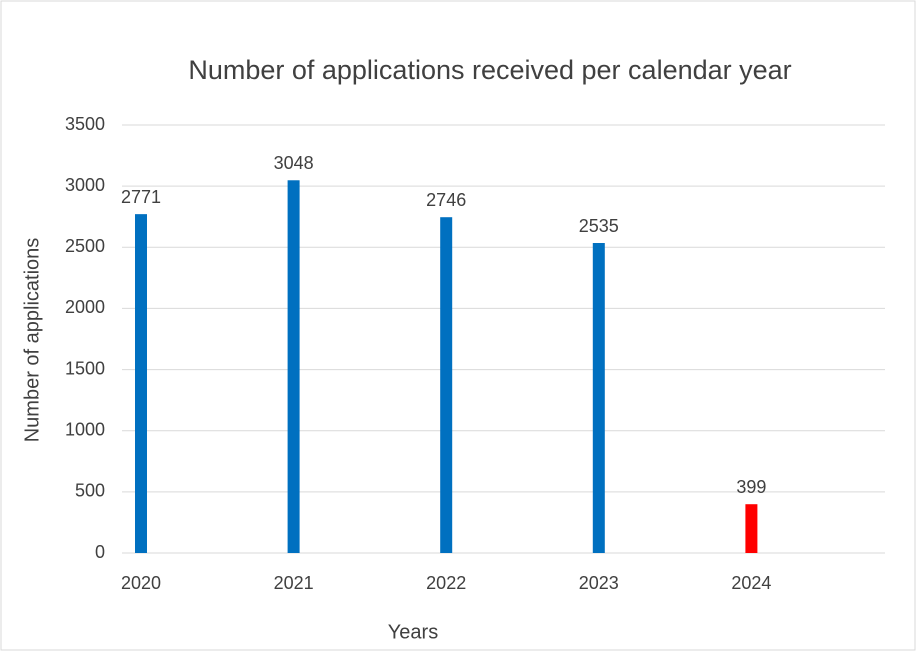 The height and width of the screenshot is (652, 917). Describe the element at coordinates (85, 368) in the screenshot. I see `y-tick-label: 1500` at that location.